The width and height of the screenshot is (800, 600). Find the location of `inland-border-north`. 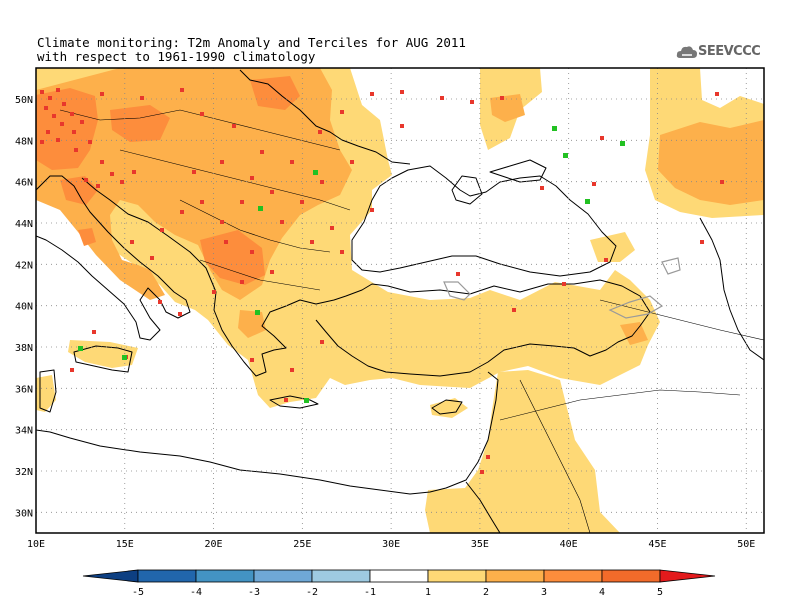

inland-border-north is located at coordinates (325, 117).